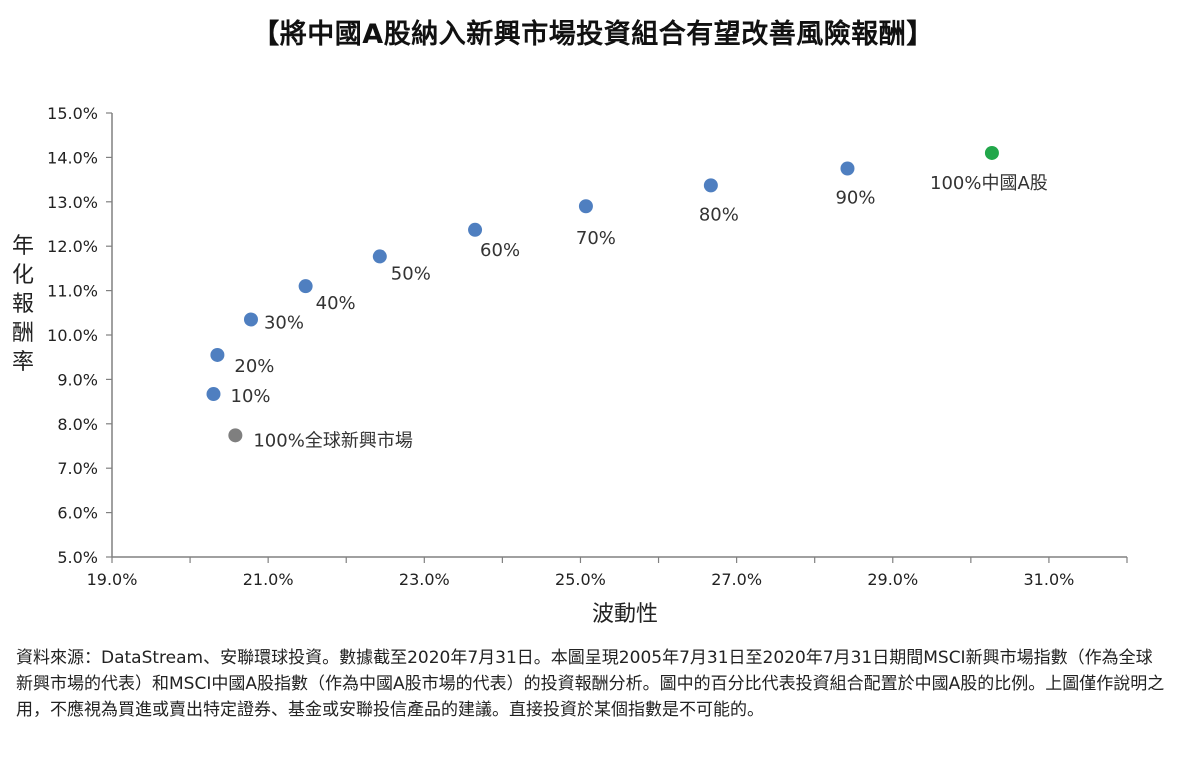 The width and height of the screenshot is (1186, 771). I want to click on point-label: 40%, so click(336, 303).